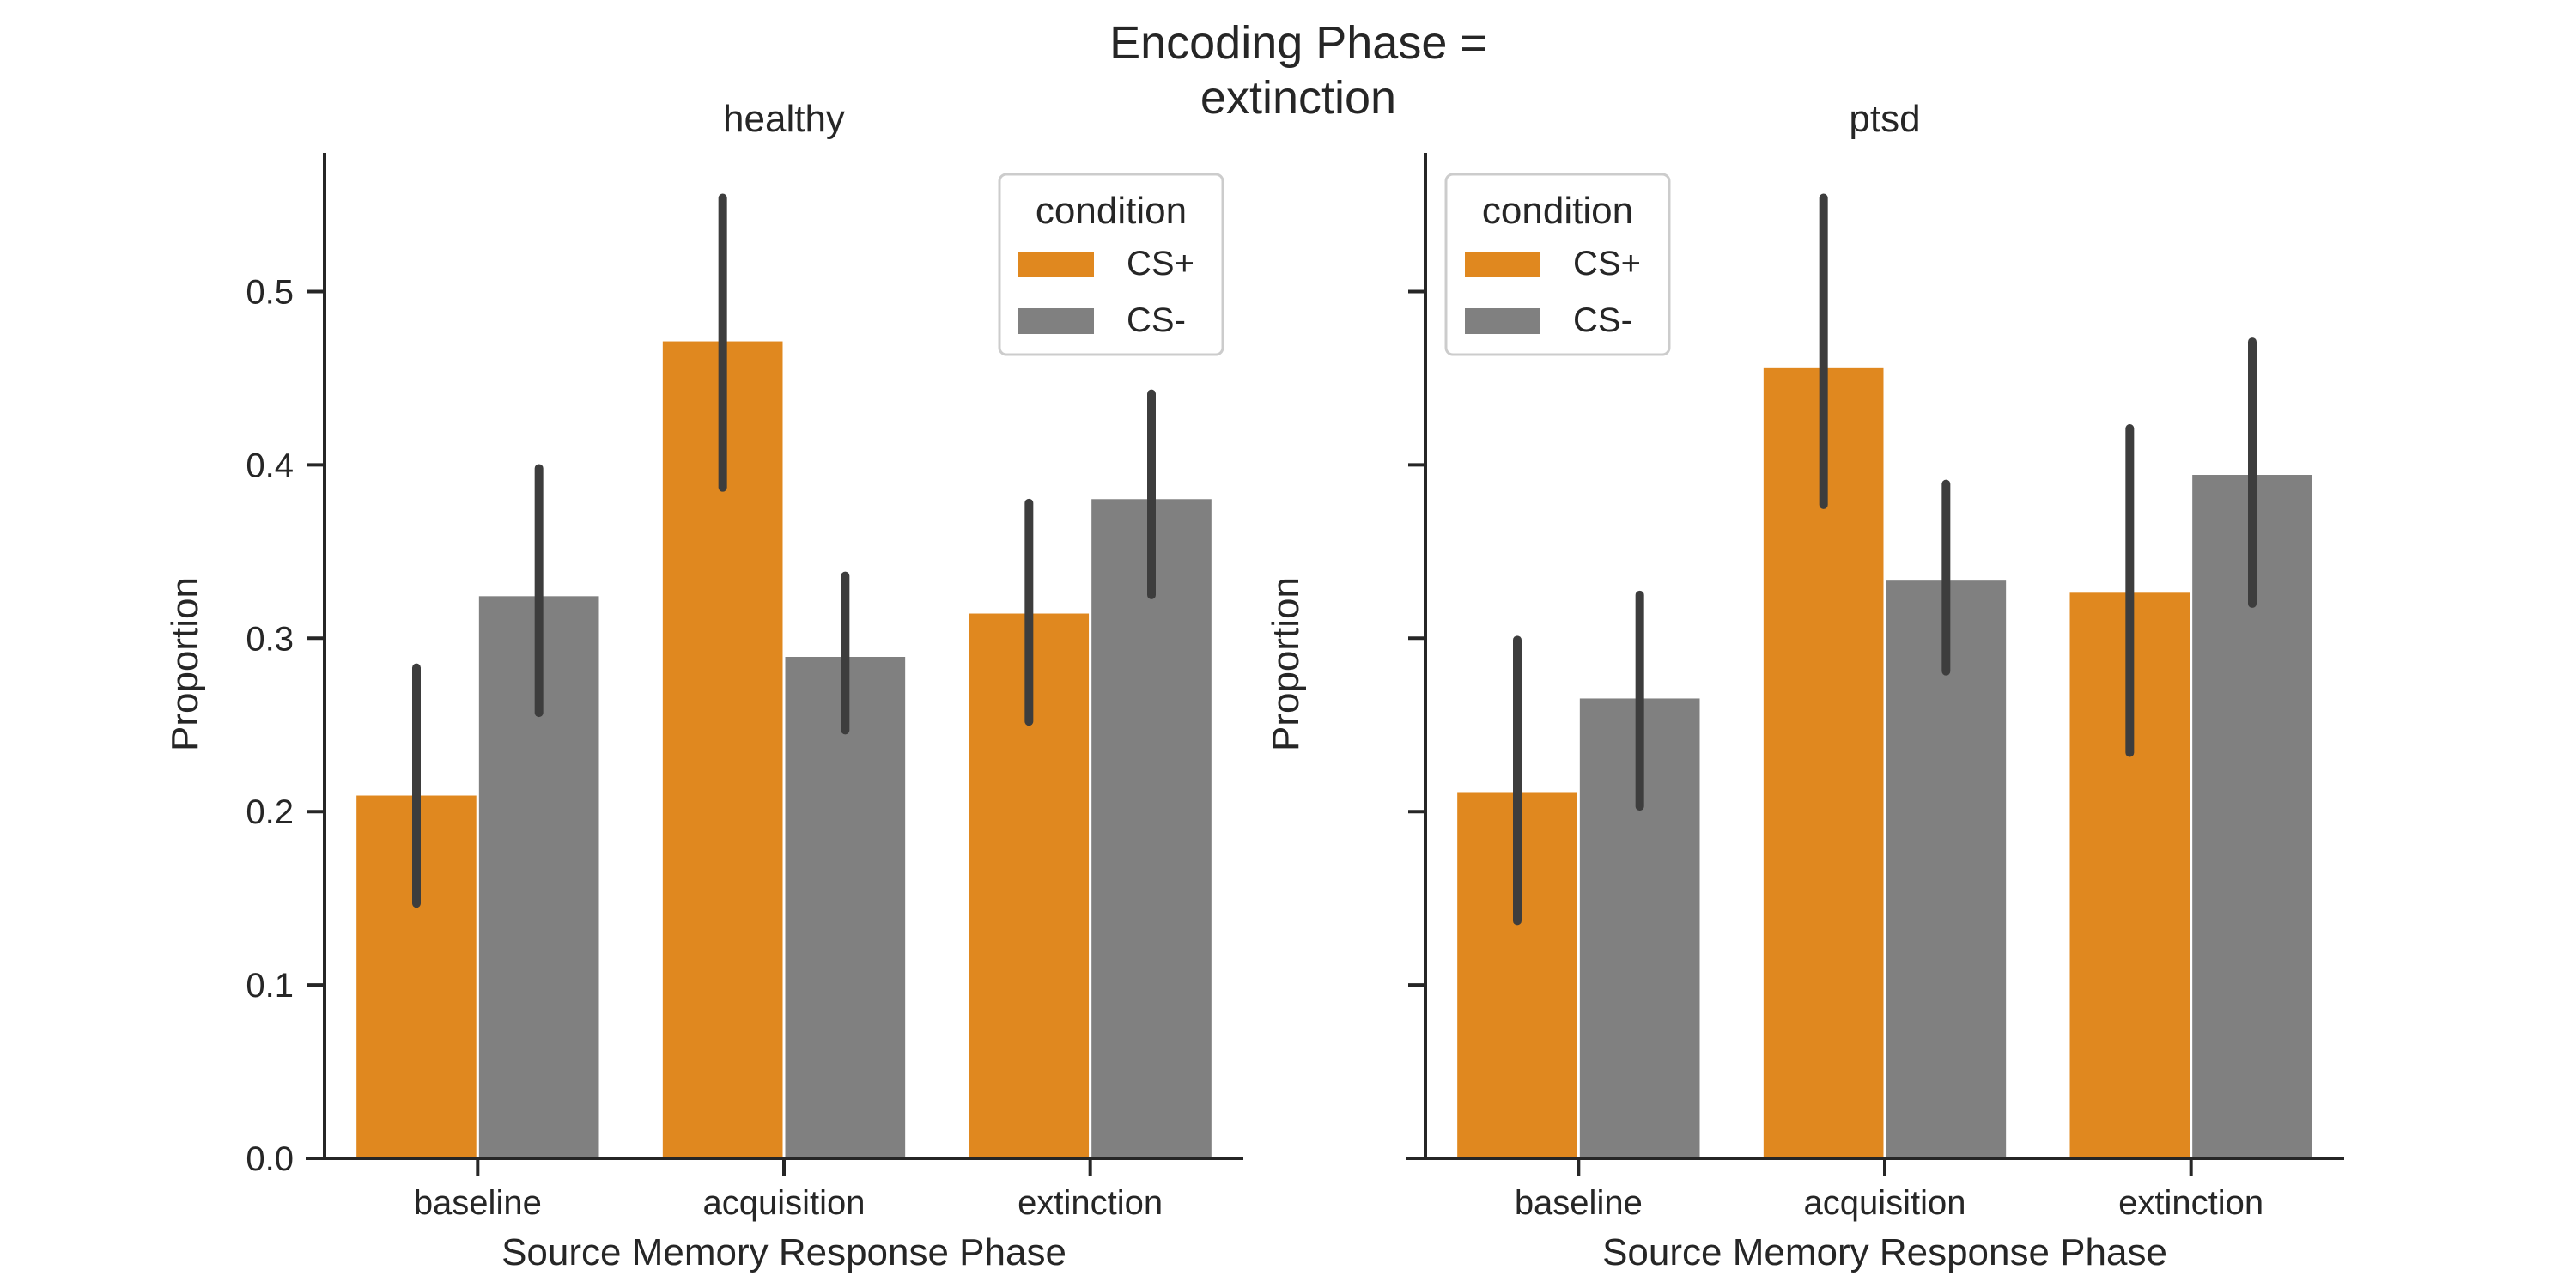  What do you see at coordinates (1579, 1203) in the screenshot?
I see `x-tick-label-ptsd-baseline: baseline` at bounding box center [1579, 1203].